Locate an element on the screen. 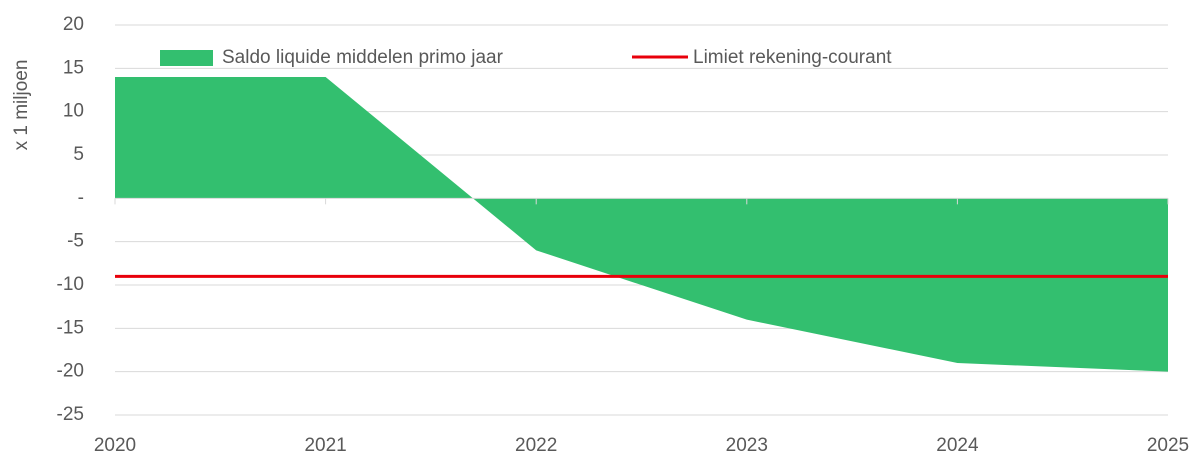  x-tick-label: 2023 is located at coordinates (747, 445).